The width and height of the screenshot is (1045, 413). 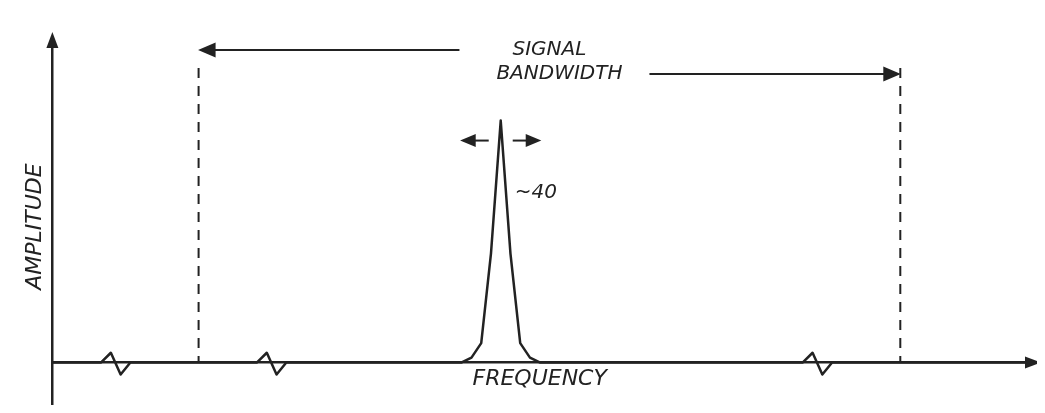 What do you see at coordinates (540, 378) in the screenshot?
I see `x-axis-title: FREQUENCY` at bounding box center [540, 378].